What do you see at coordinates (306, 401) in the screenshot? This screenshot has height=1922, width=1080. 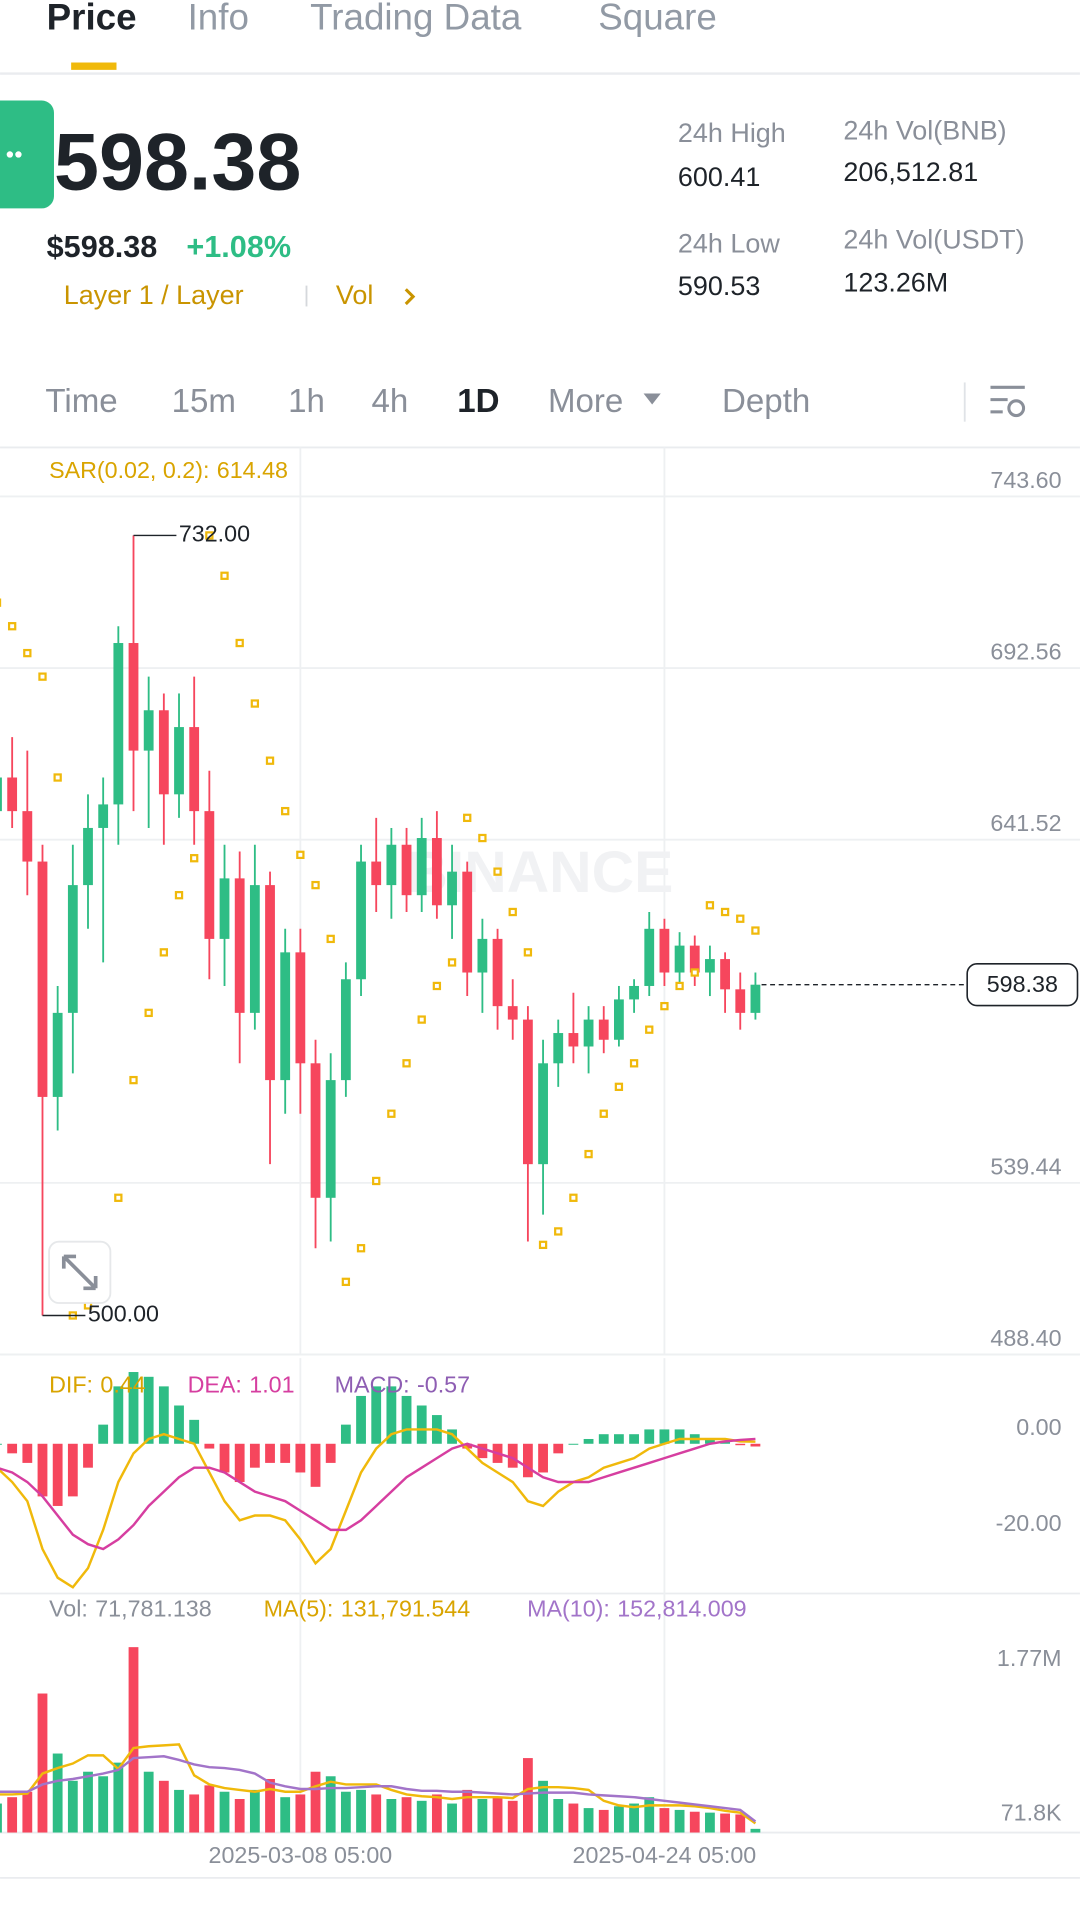 I see `timeframe: 1h` at bounding box center [306, 401].